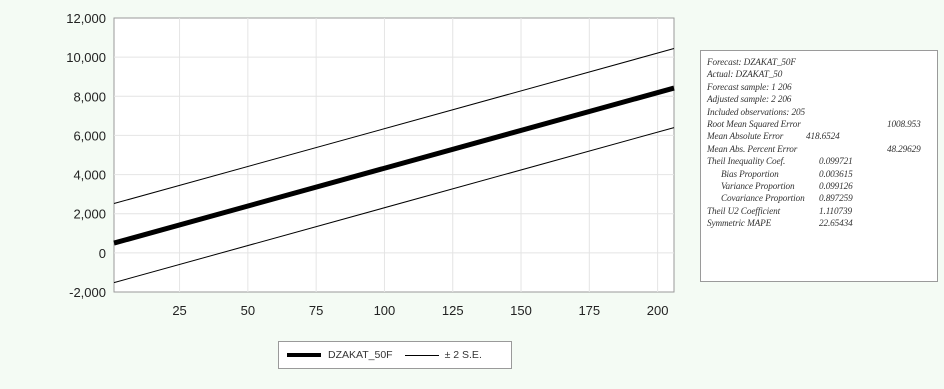 The height and width of the screenshot is (389, 944). What do you see at coordinates (385, 310) in the screenshot?
I see `x-tick-label: 100` at bounding box center [385, 310].